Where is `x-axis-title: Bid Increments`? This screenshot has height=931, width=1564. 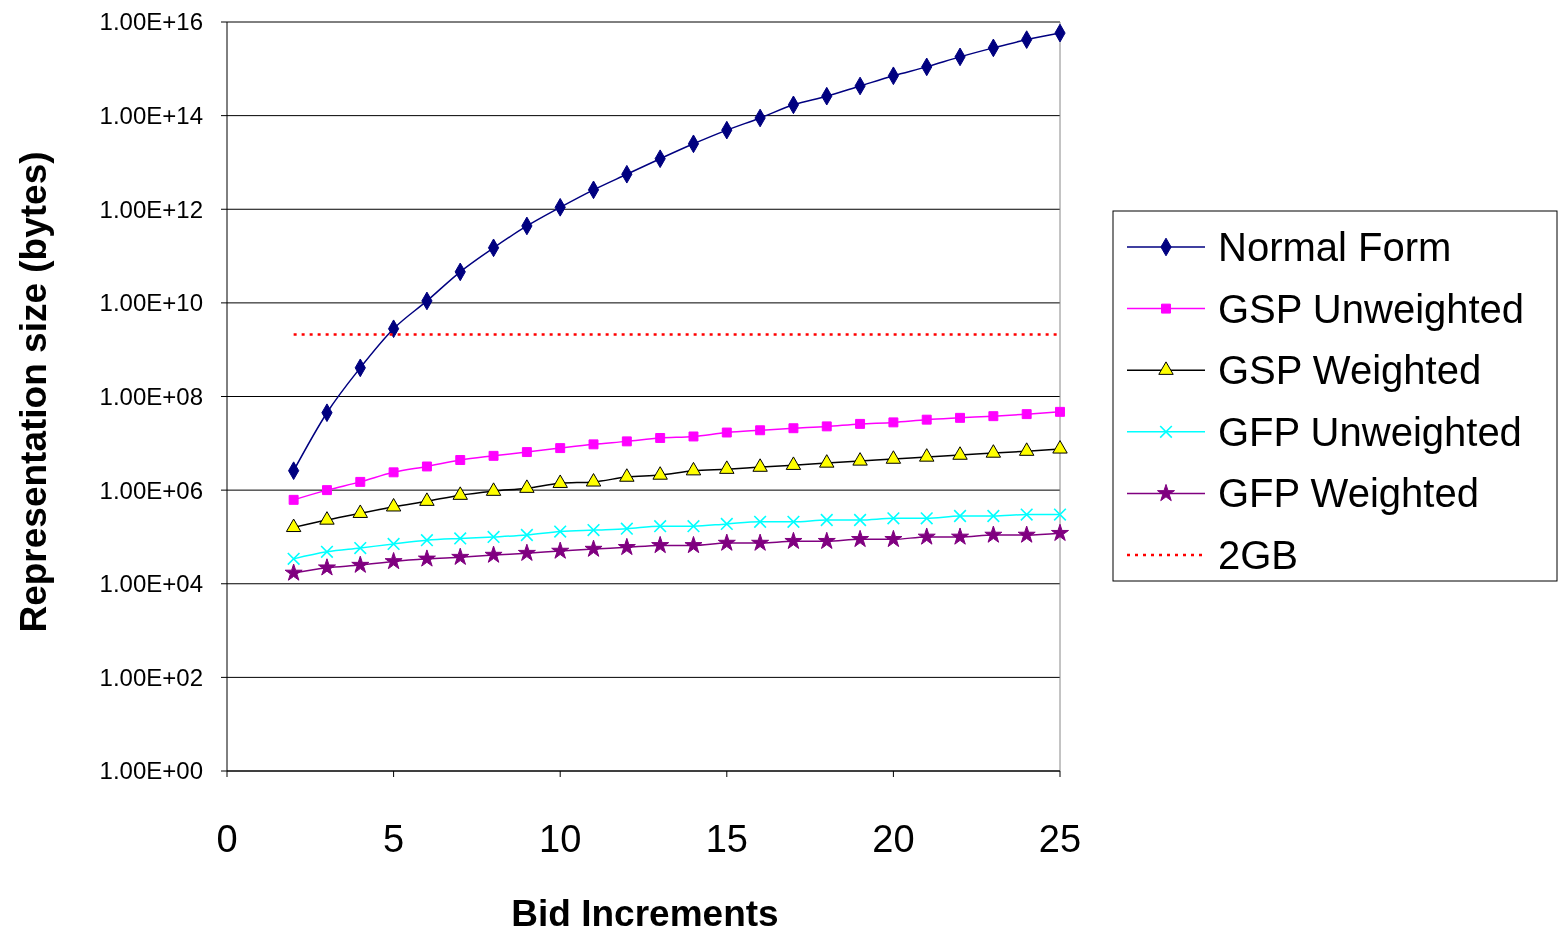 x-axis-title: Bid Increments is located at coordinates (645, 912).